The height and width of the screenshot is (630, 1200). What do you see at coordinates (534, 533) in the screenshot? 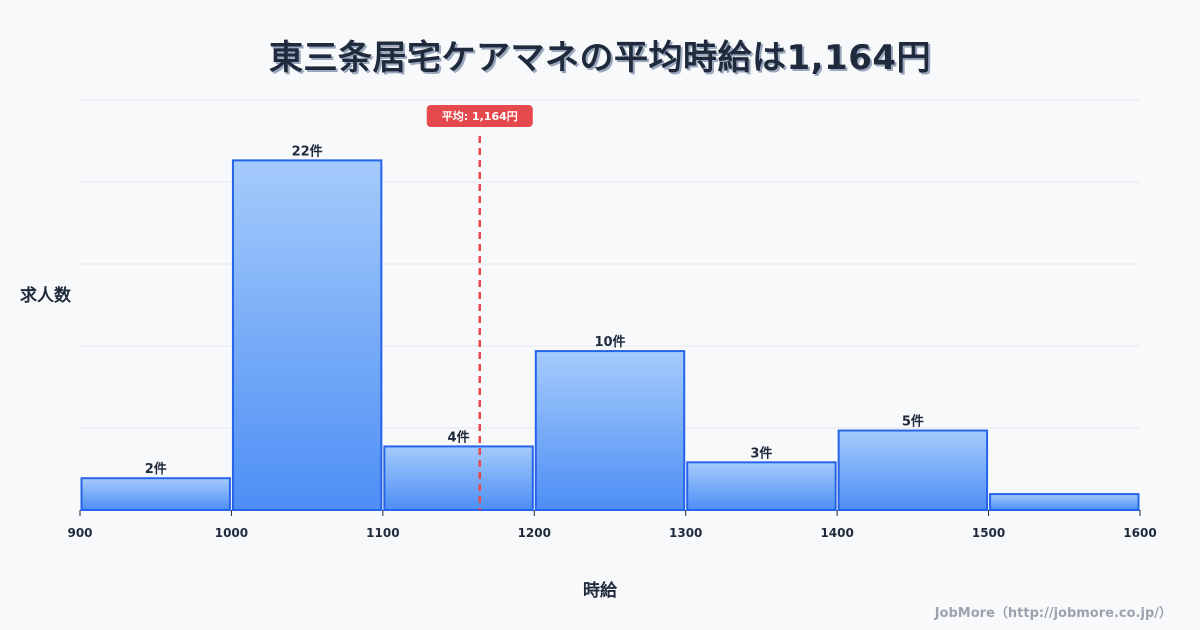
I see `x-tick-label: 1200` at bounding box center [534, 533].